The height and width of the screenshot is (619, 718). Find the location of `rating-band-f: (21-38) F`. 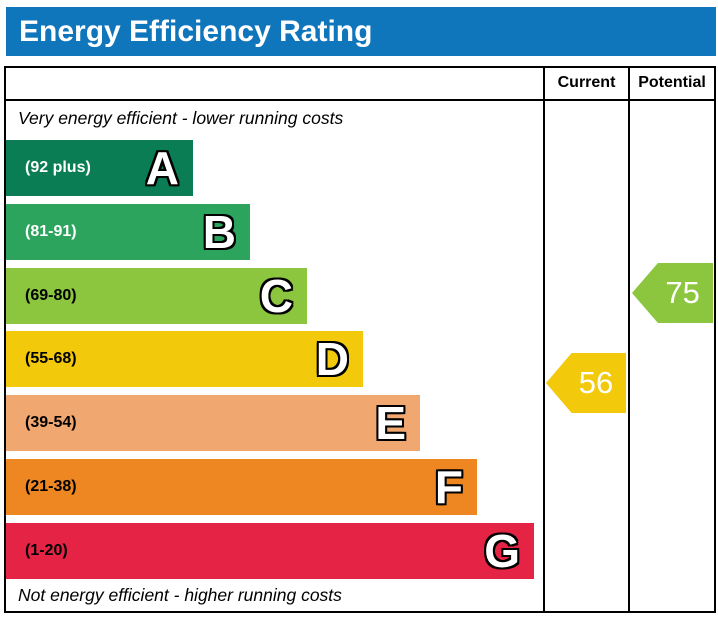

rating-band-f: (21-38) F is located at coordinates (241, 487).